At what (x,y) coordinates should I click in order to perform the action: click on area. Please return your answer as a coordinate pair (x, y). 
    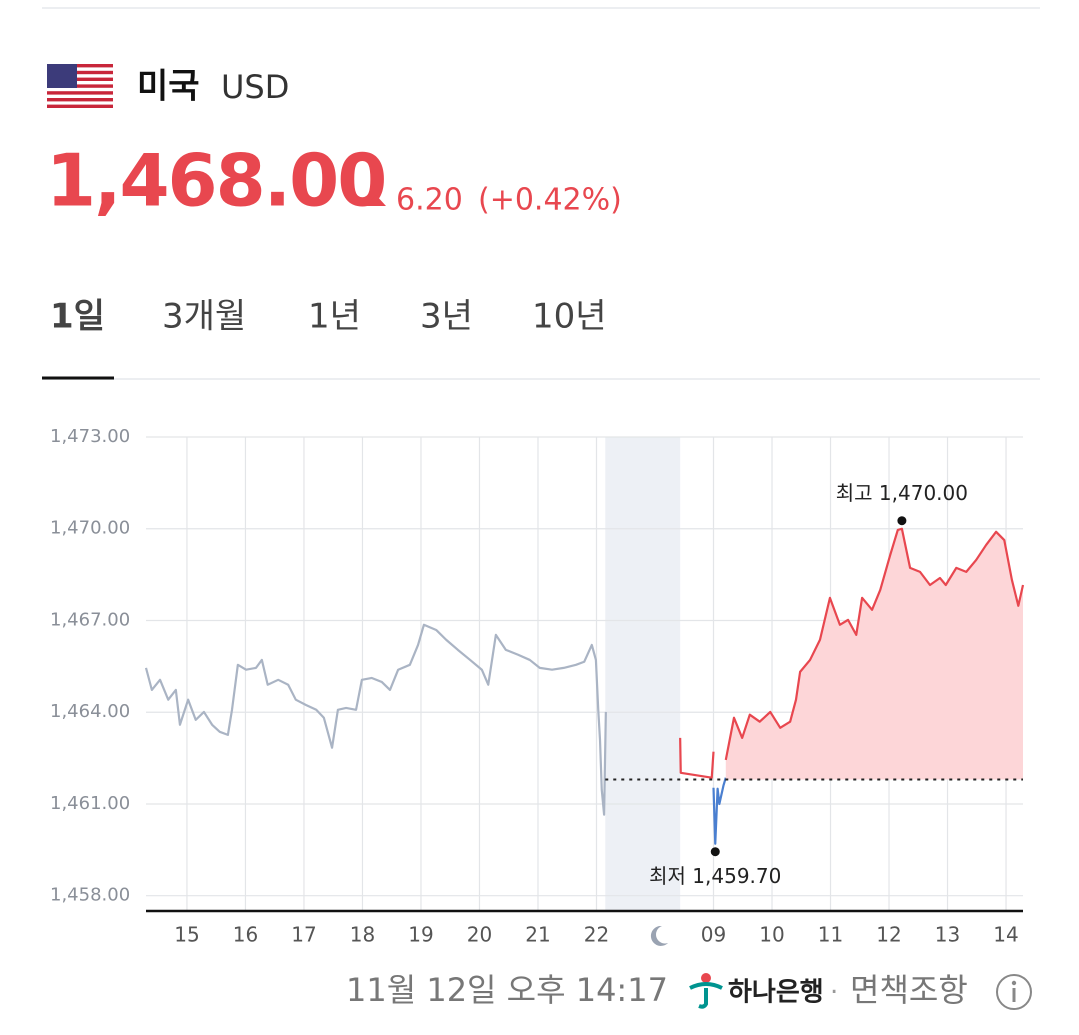
    Looking at the image, I should click on (874, 654).